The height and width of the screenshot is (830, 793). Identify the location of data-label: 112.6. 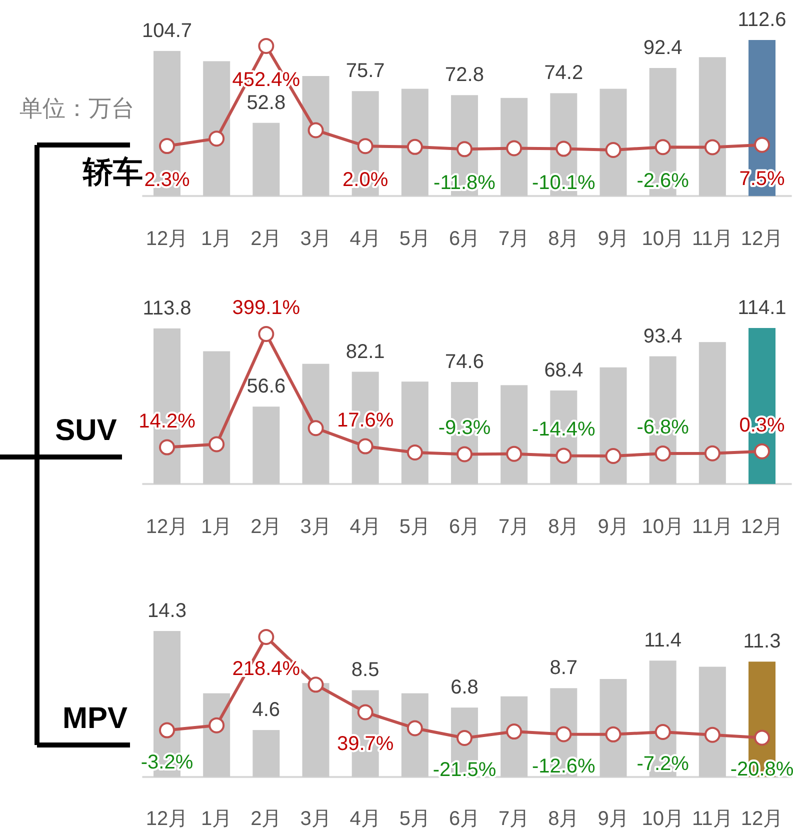
(762, 20).